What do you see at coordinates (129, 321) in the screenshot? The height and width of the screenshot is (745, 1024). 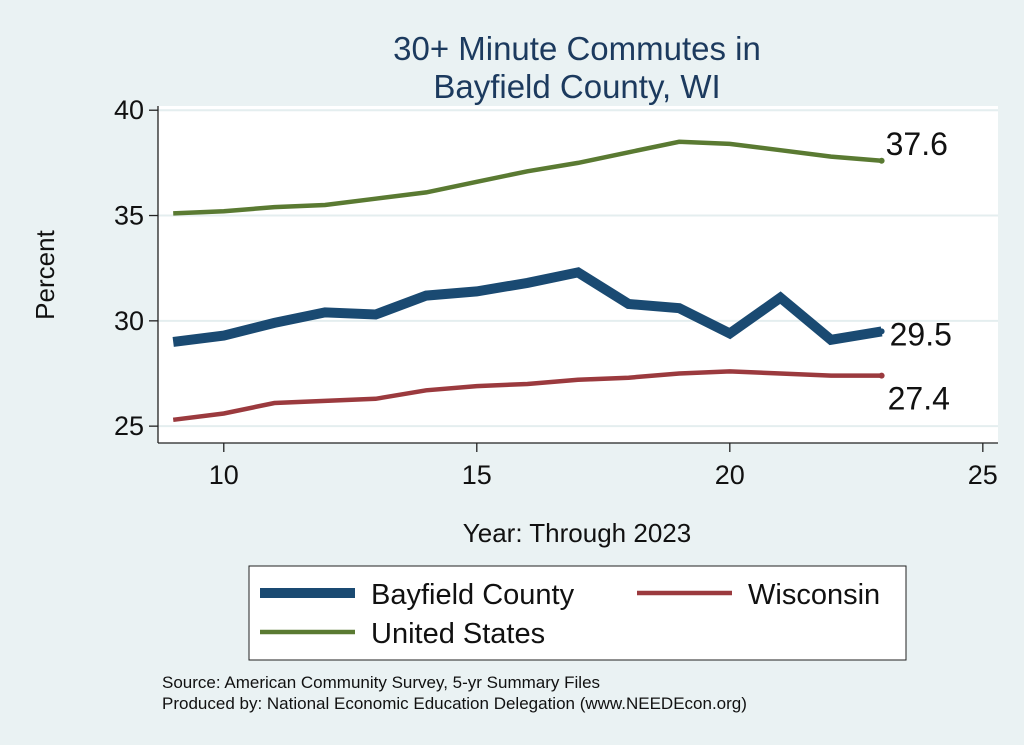 I see `y-tick-label: 30` at bounding box center [129, 321].